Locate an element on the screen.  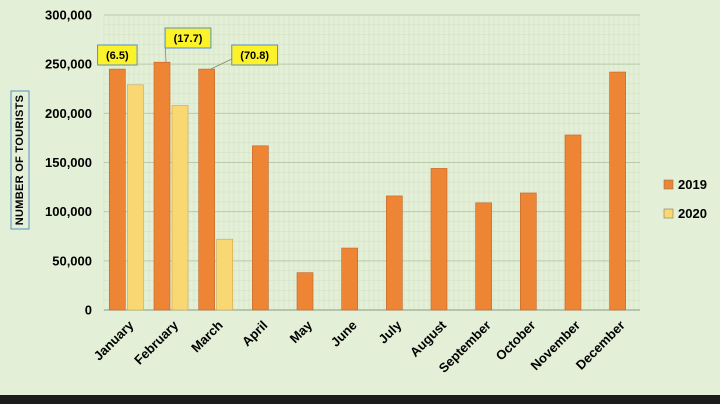
y-axis-label-group: NUMBER OF TOURISTS is located at coordinates (20, 160).